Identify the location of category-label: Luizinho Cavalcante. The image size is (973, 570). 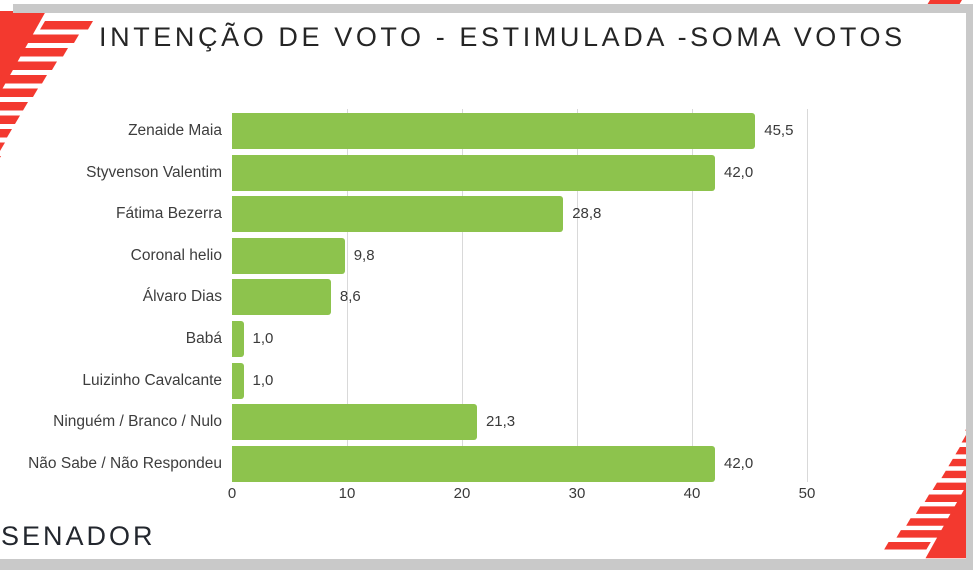
(152, 380).